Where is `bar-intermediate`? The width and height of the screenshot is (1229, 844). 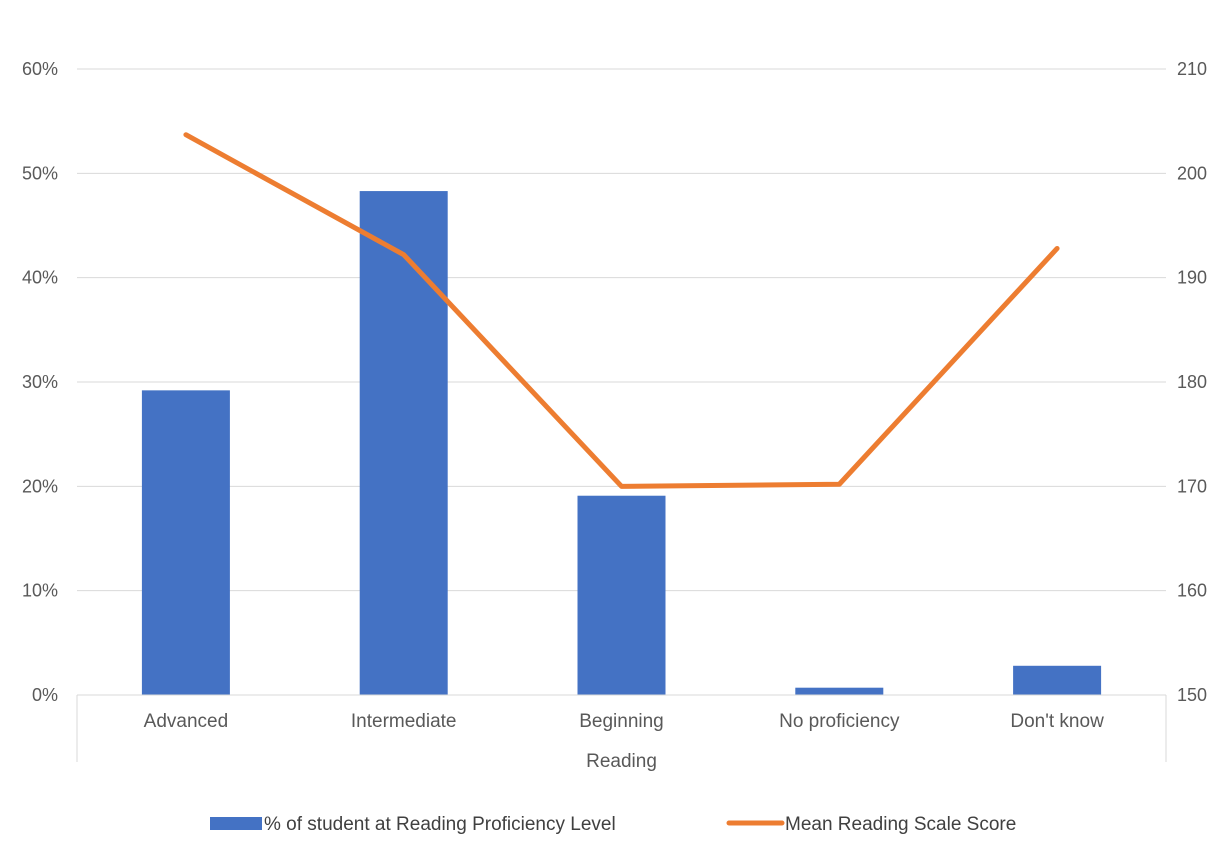
bar-intermediate is located at coordinates (404, 443).